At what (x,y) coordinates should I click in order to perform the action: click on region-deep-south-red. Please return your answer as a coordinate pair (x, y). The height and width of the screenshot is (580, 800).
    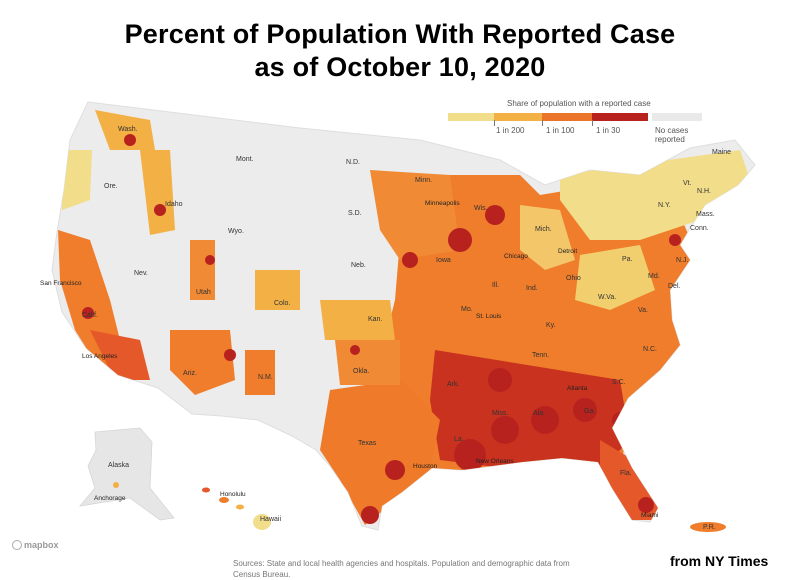
    Looking at the image, I should click on (530, 410).